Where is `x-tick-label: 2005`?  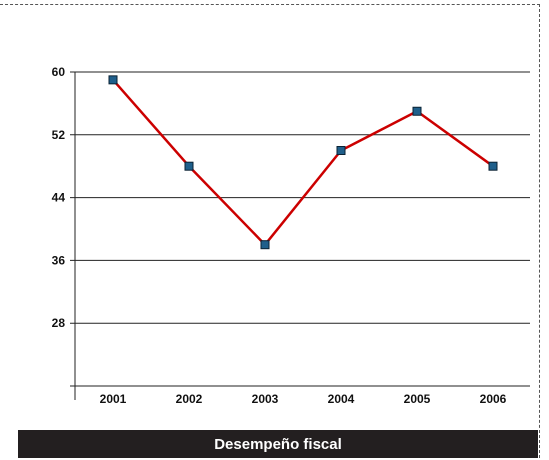 x-tick-label: 2005 is located at coordinates (417, 399).